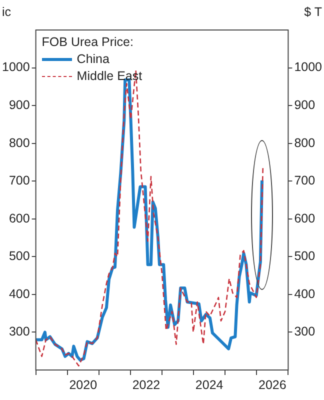 The image size is (324, 400). What do you see at coordinates (305, 331) in the screenshot?
I see `y2-tick-label: 300` at bounding box center [305, 331].